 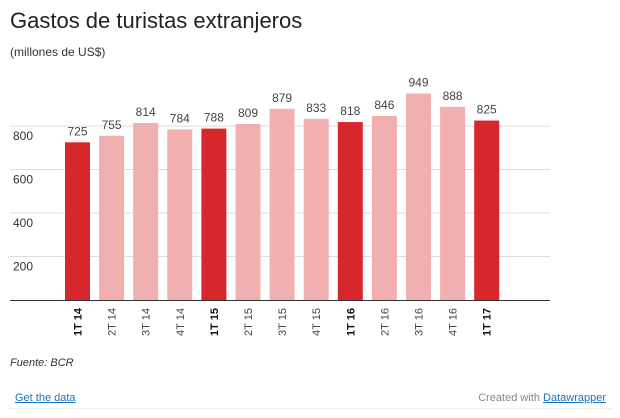 I want to click on x-tick-label: 1T 16, so click(x=351, y=322).